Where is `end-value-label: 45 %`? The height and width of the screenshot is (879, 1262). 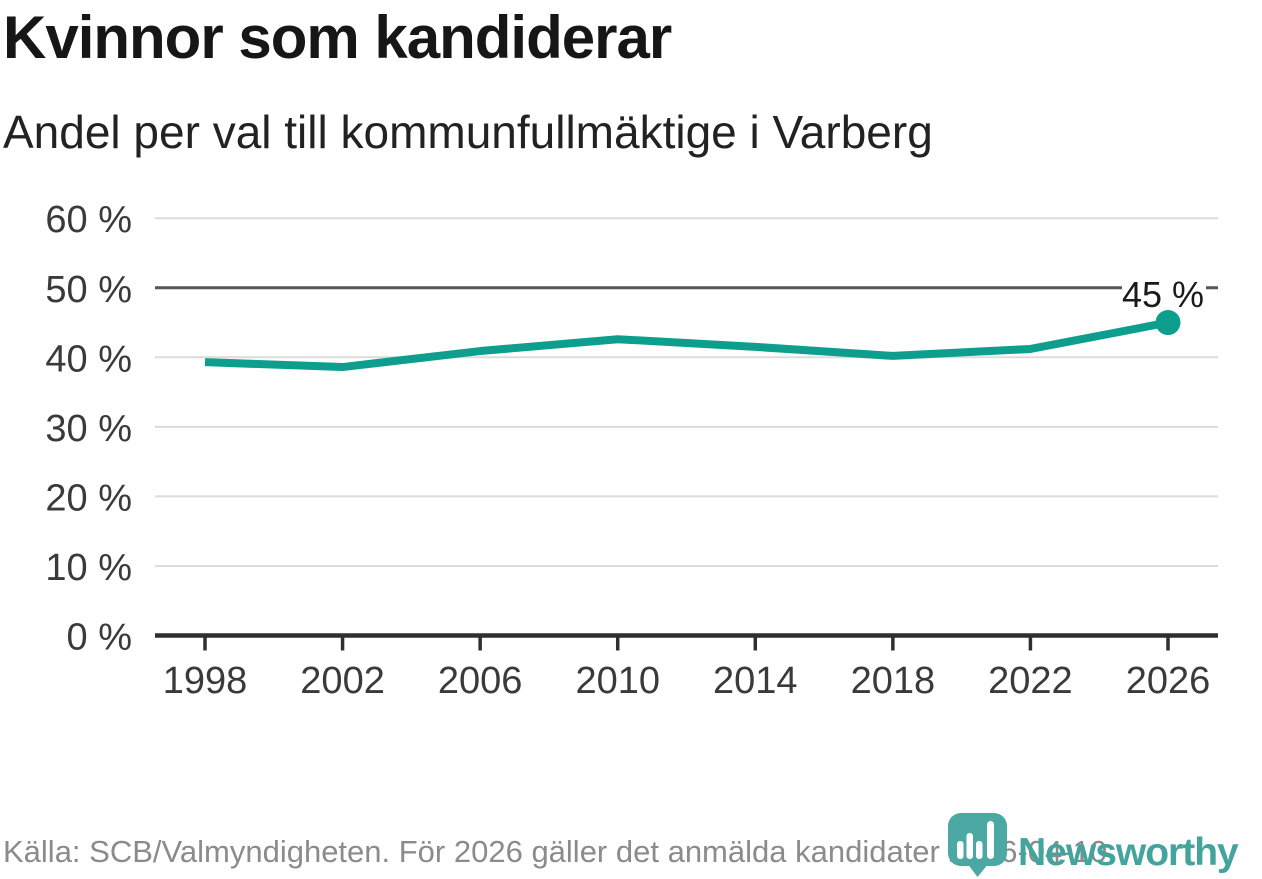
end-value-label: 45 % is located at coordinates (1163, 294).